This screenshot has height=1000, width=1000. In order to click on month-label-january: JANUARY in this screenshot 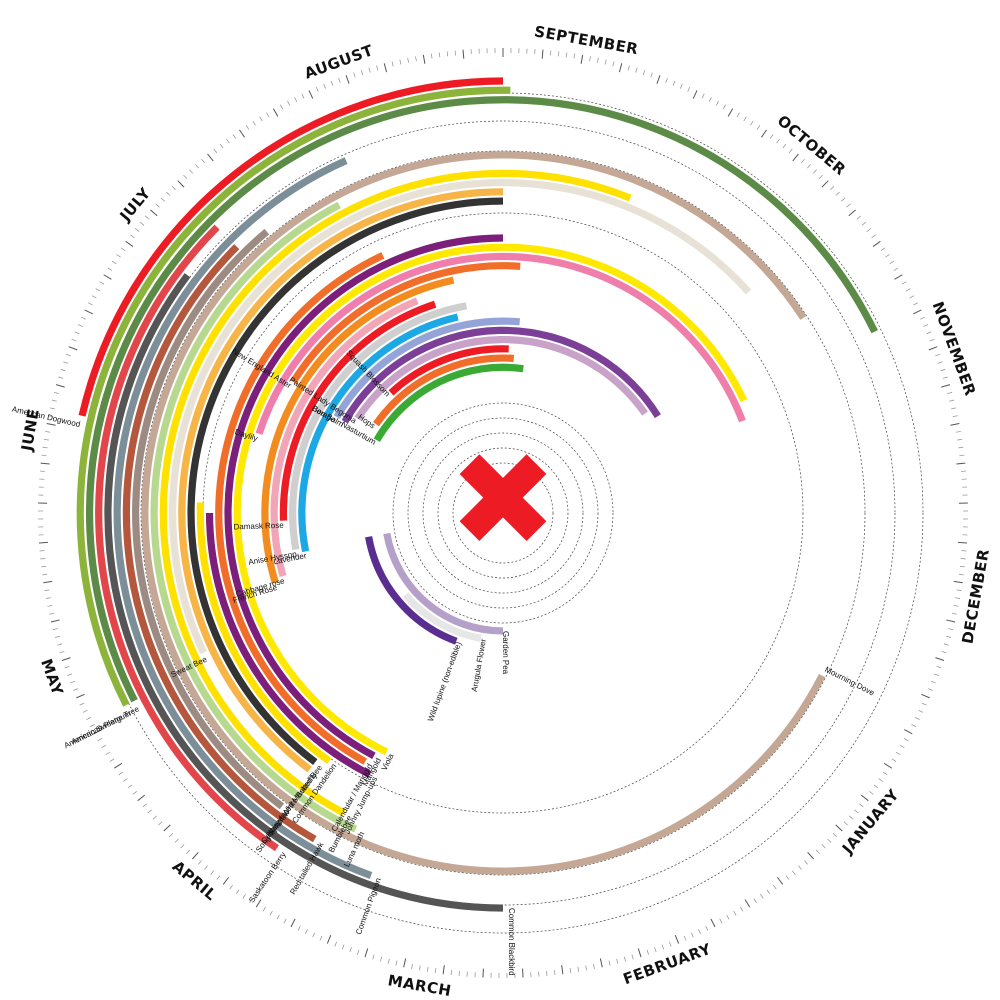, I will do `click(870, 821)`.